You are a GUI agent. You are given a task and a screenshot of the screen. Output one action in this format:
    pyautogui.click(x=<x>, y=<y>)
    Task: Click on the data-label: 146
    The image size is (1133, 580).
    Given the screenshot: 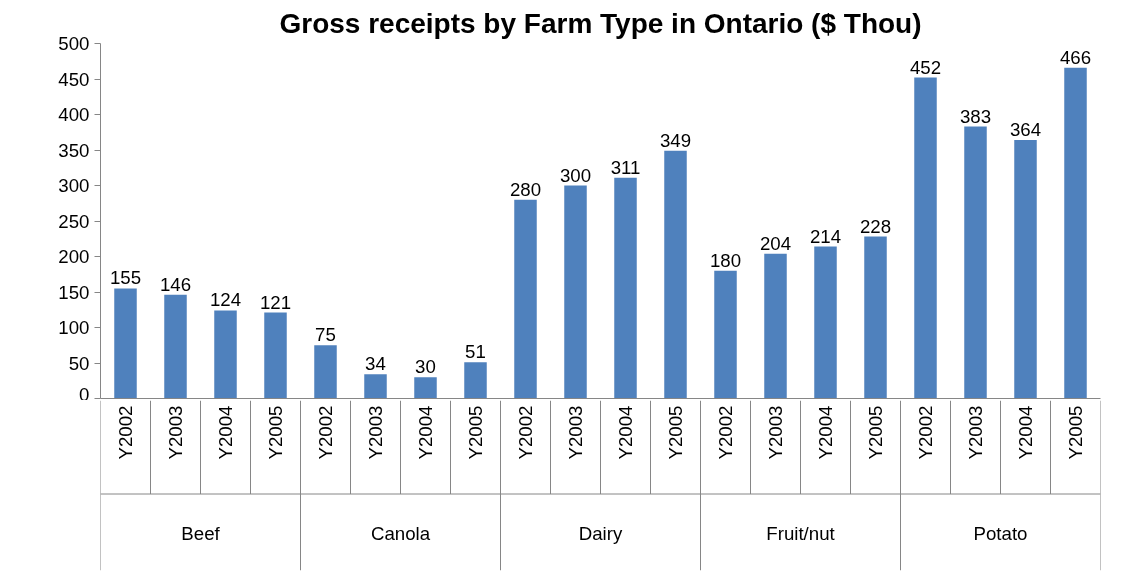 What is the action you would take?
    pyautogui.click(x=175, y=284)
    